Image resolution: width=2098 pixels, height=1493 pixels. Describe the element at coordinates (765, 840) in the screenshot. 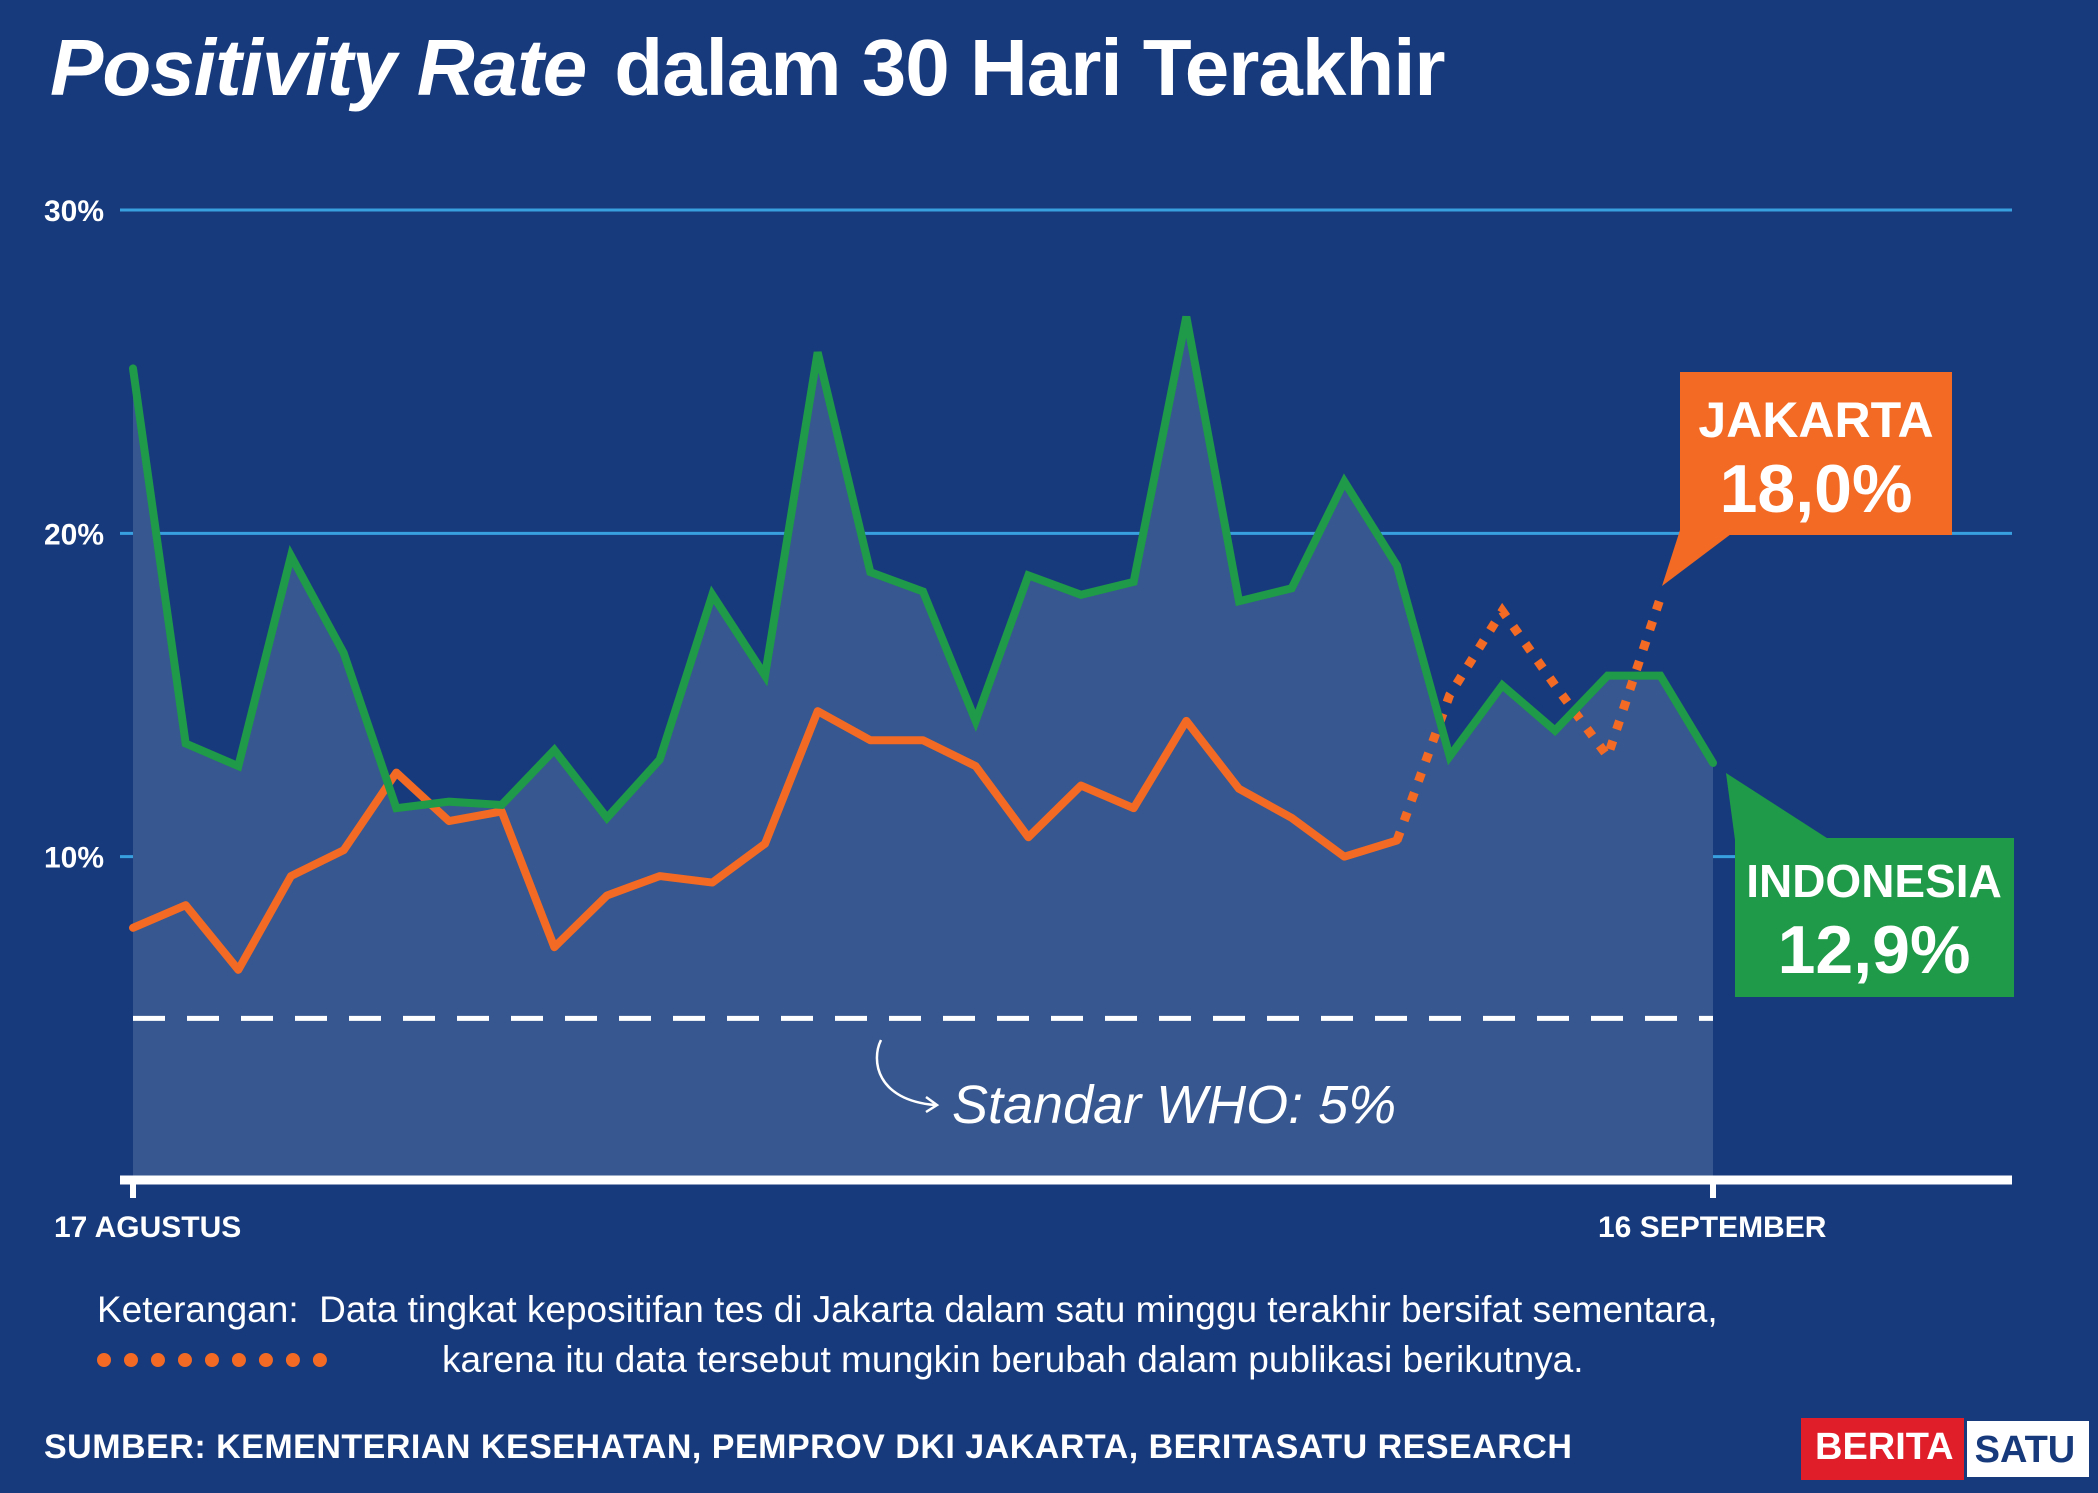

I see `jakarta-line` at that location.